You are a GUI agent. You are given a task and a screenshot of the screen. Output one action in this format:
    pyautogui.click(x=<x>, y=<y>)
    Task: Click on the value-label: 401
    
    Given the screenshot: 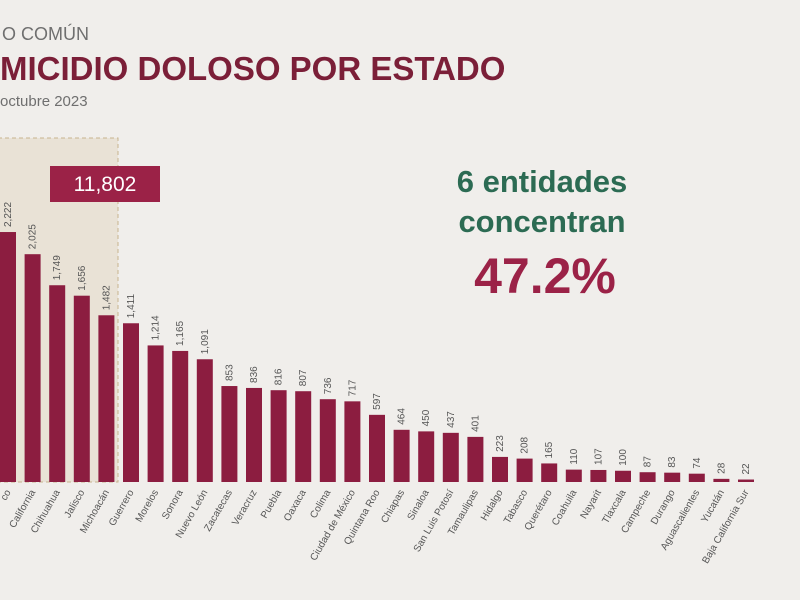 What is the action you would take?
    pyautogui.click(x=475, y=423)
    